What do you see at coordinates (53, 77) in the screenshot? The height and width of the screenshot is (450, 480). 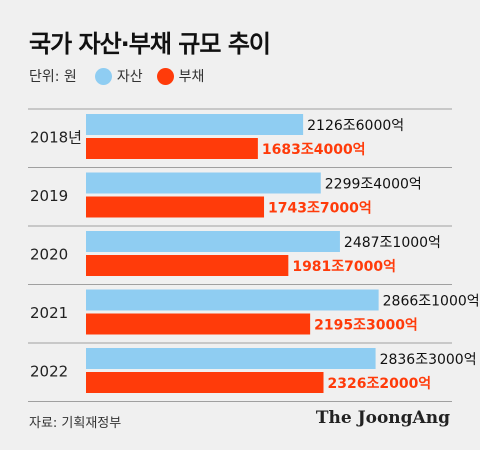 I see `unit-label: 단위: 원` at bounding box center [53, 77].